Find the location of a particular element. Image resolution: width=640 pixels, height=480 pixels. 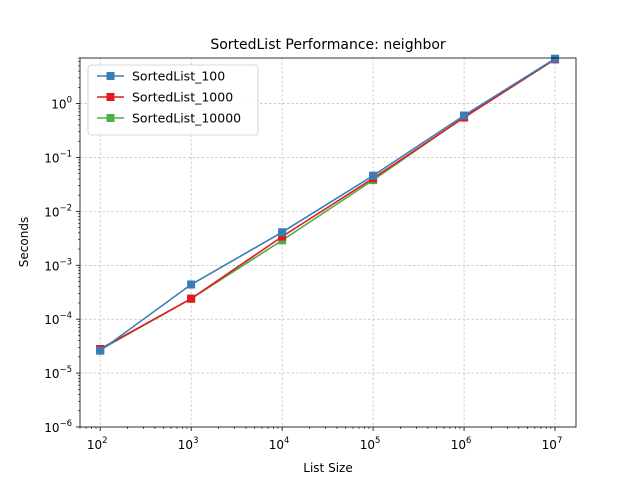

legend-item: SortedList_1000 is located at coordinates (165, 97).